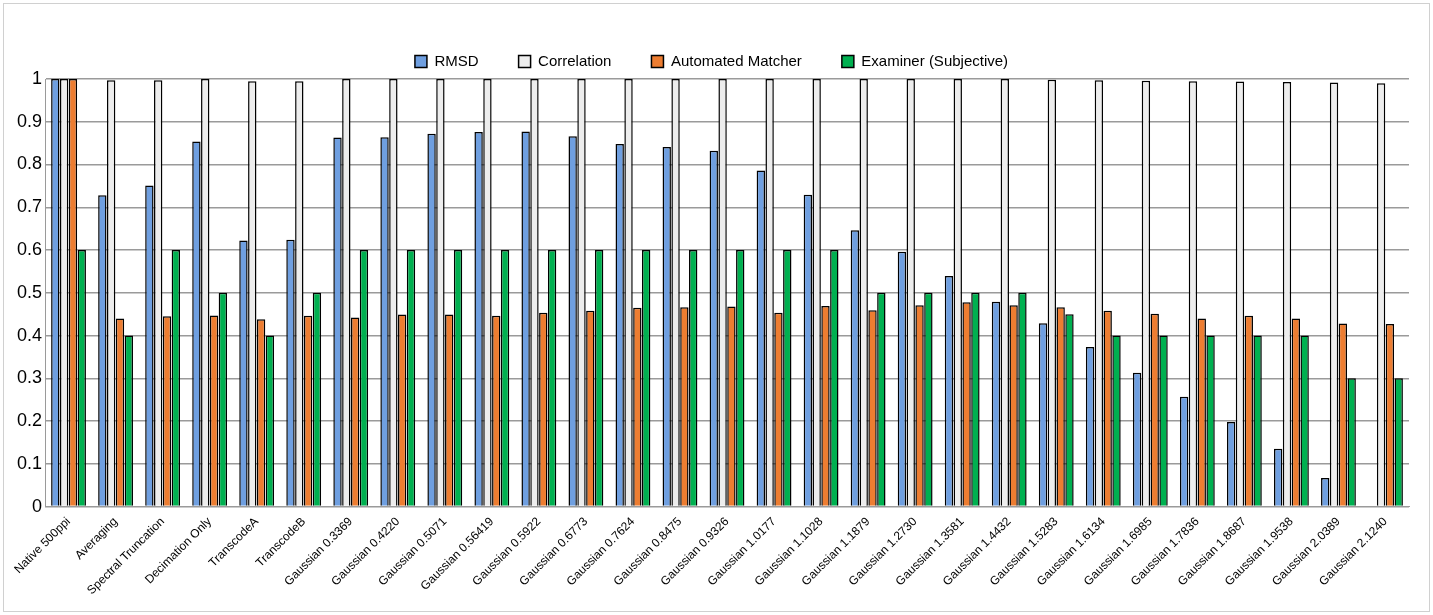  What do you see at coordinates (37, 77) in the screenshot?
I see `y-tick-label: 1` at bounding box center [37, 77].